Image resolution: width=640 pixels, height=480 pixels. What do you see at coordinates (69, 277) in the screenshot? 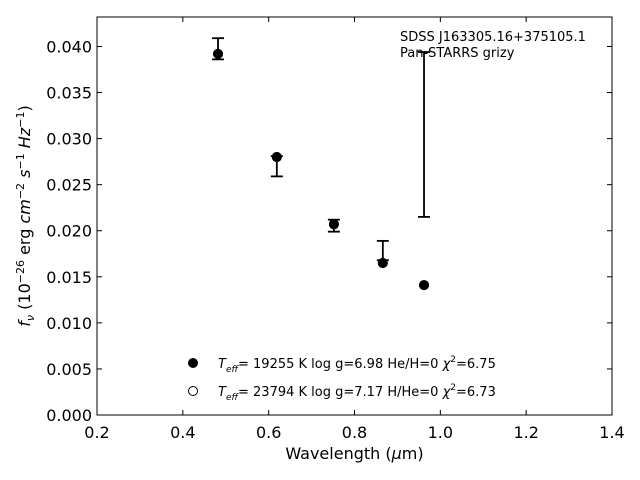
I see `y-tick-label: 0.015` at bounding box center [69, 277].